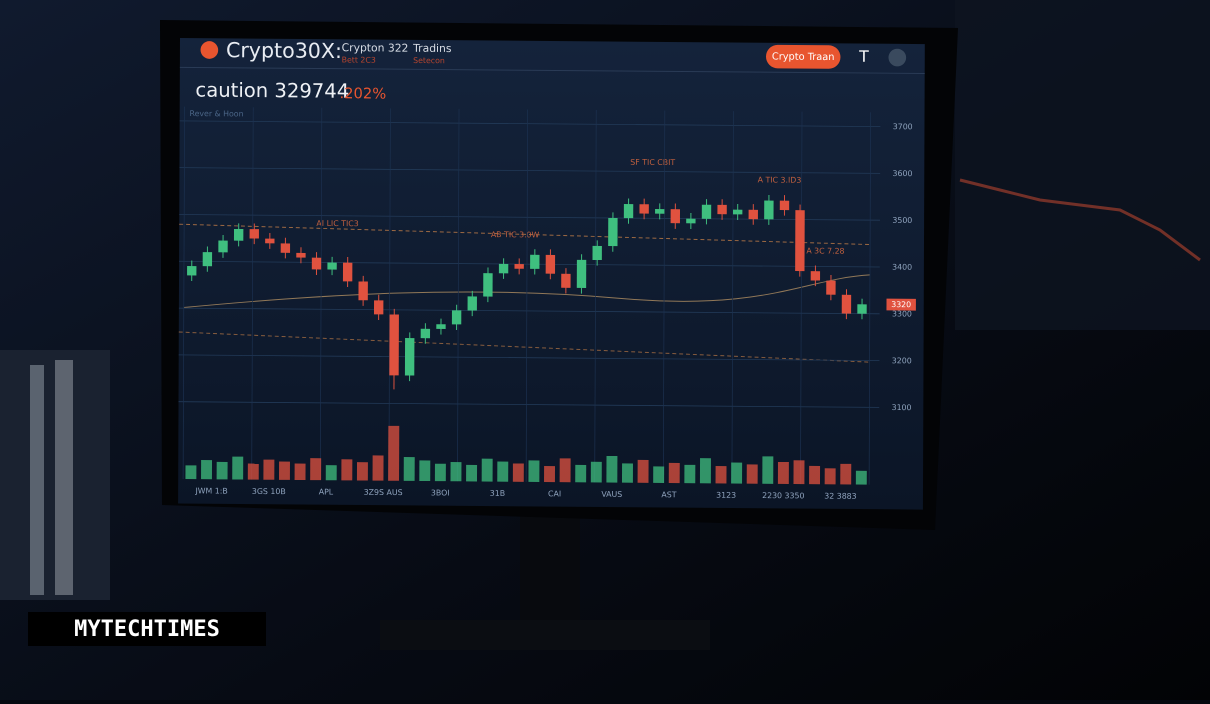 Image resolution: width=1210 pixels, height=704 pixels. What do you see at coordinates (497, 493) in the screenshot?
I see `x-tick-label: 31B` at bounding box center [497, 493].